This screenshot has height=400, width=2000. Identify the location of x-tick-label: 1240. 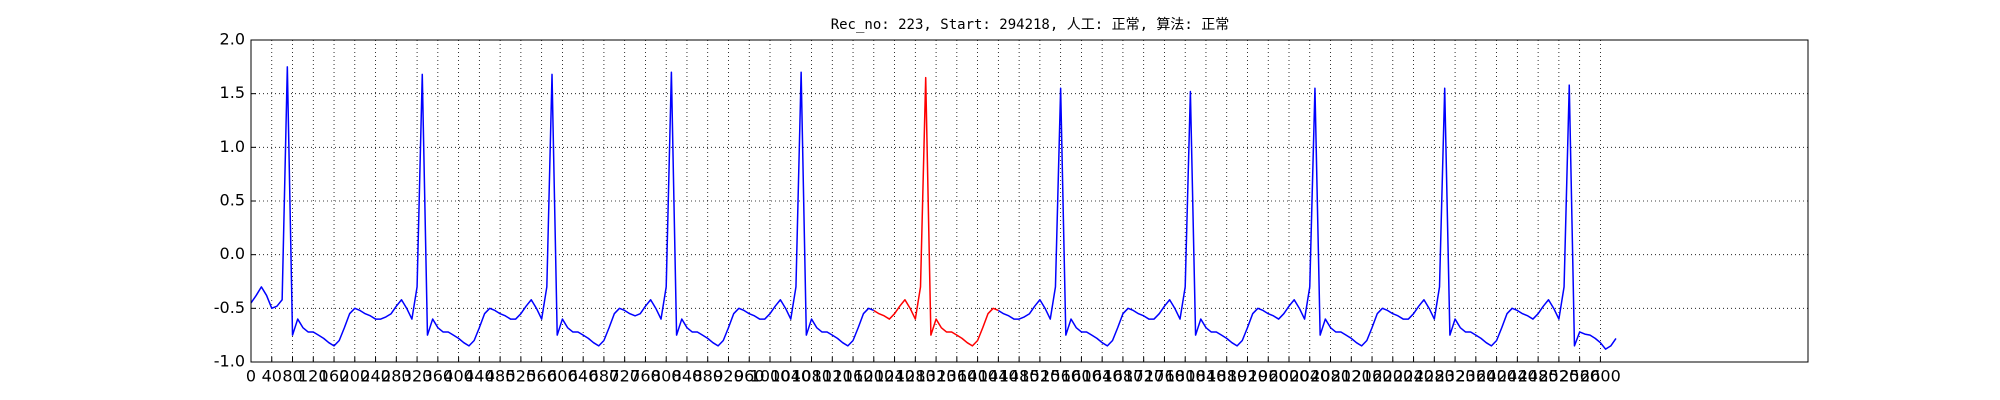
(894, 376).